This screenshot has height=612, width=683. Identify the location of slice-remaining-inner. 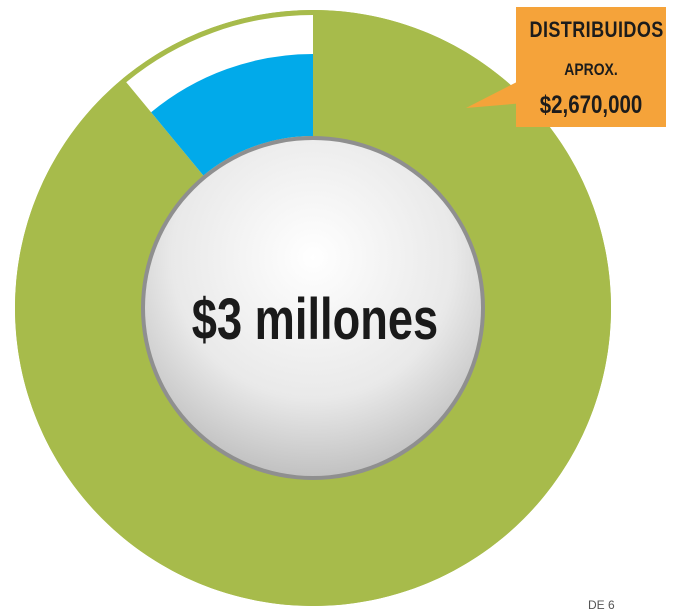
(232, 114).